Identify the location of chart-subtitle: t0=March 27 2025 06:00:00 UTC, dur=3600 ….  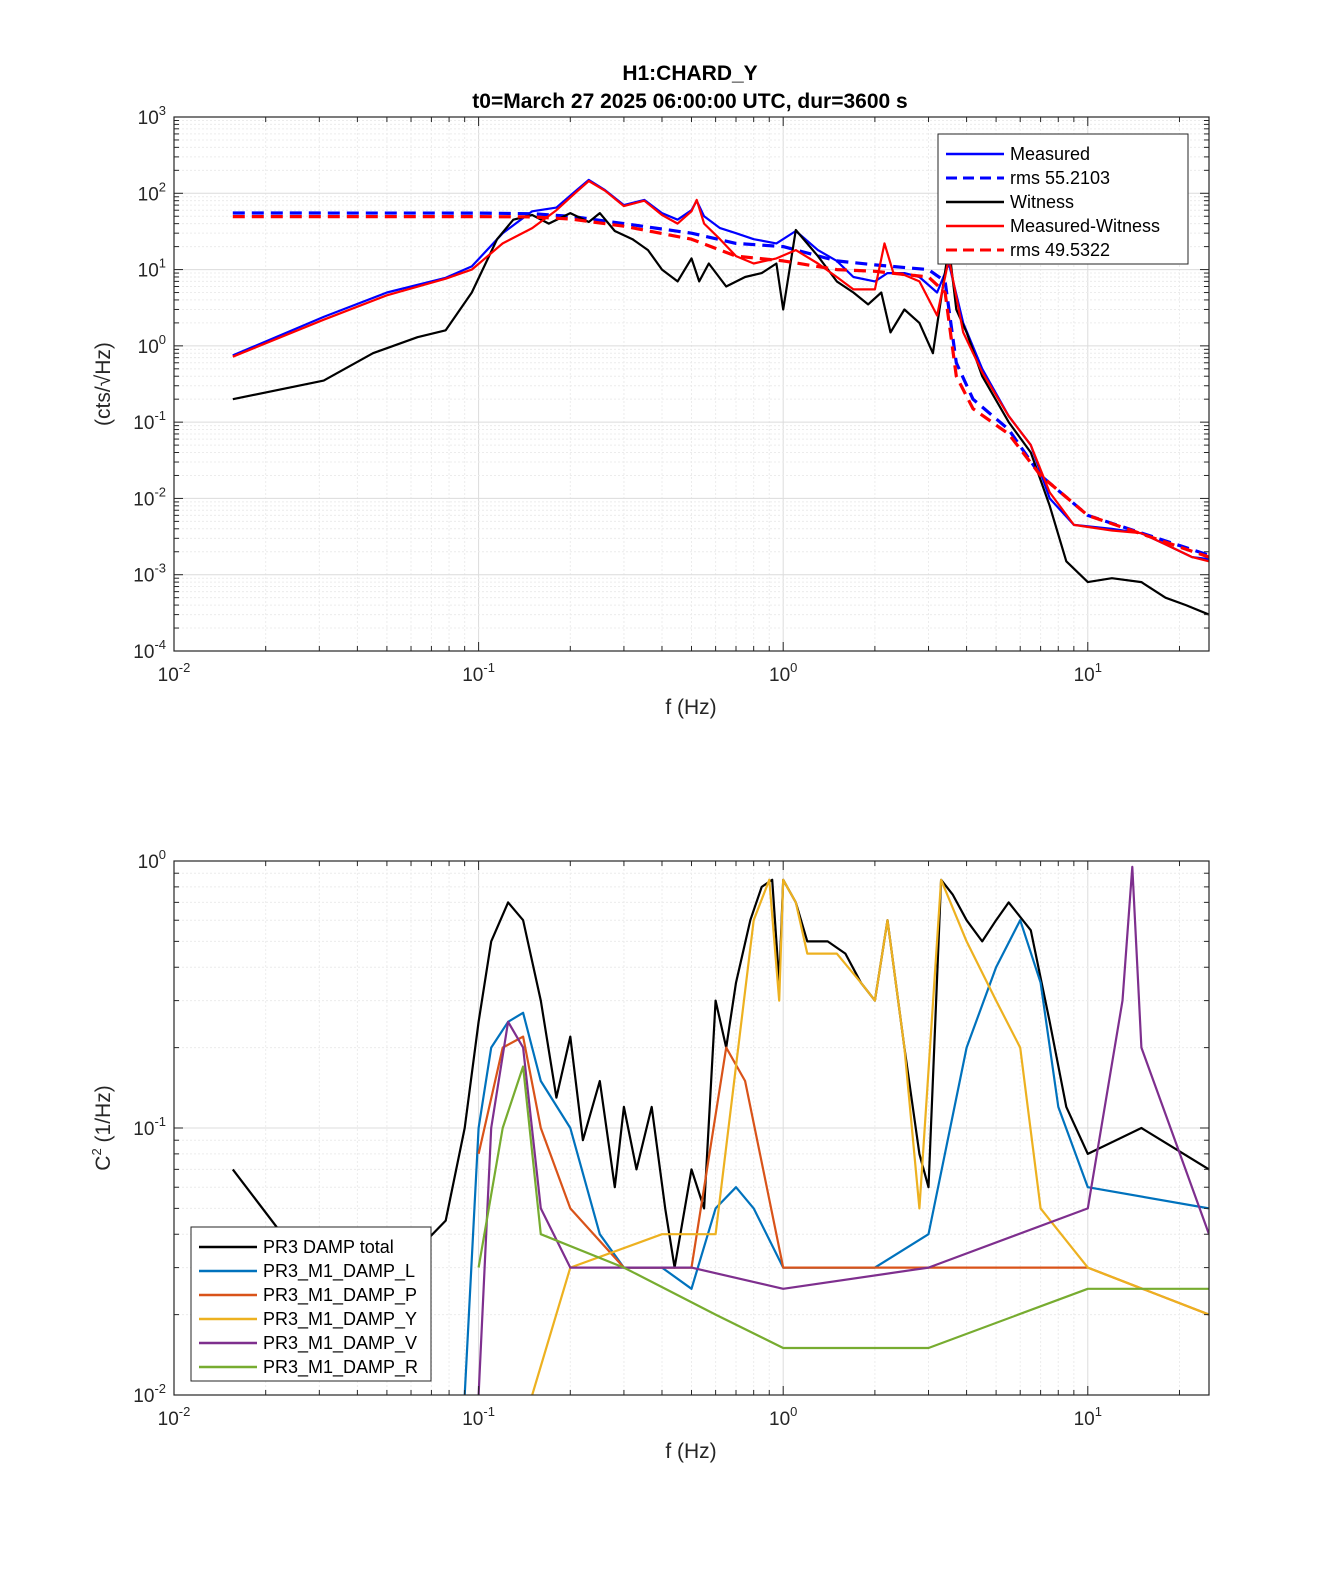
(689, 101).